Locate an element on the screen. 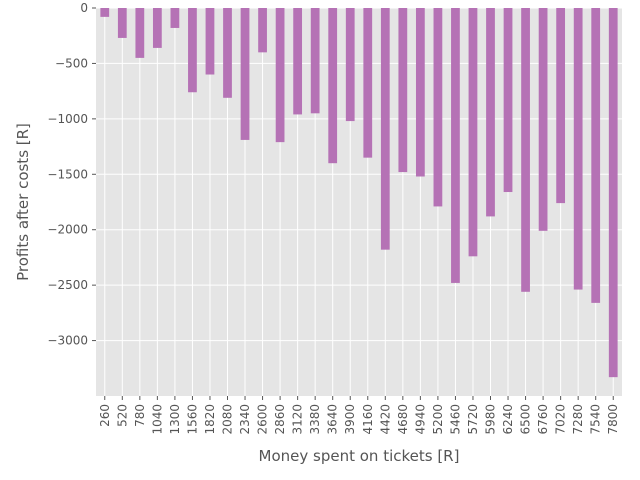 This screenshot has width=640, height=480. y-axis-ticks: 0 −500 −1000 −1500 −2000 −2500 −3000 is located at coordinates (71, 174).